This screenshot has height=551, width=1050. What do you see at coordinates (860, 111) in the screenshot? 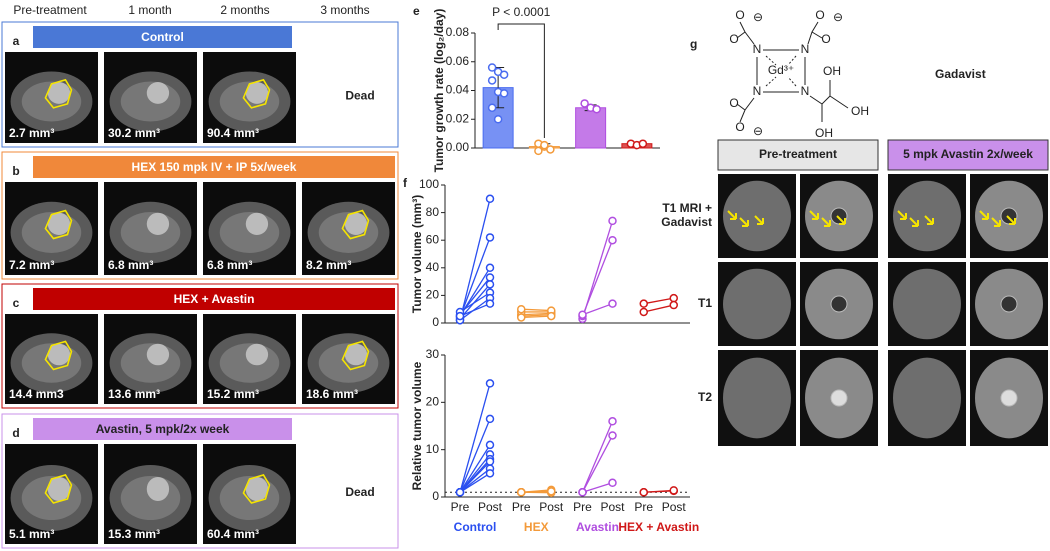
I see `atom-label: OH` at bounding box center [860, 111].